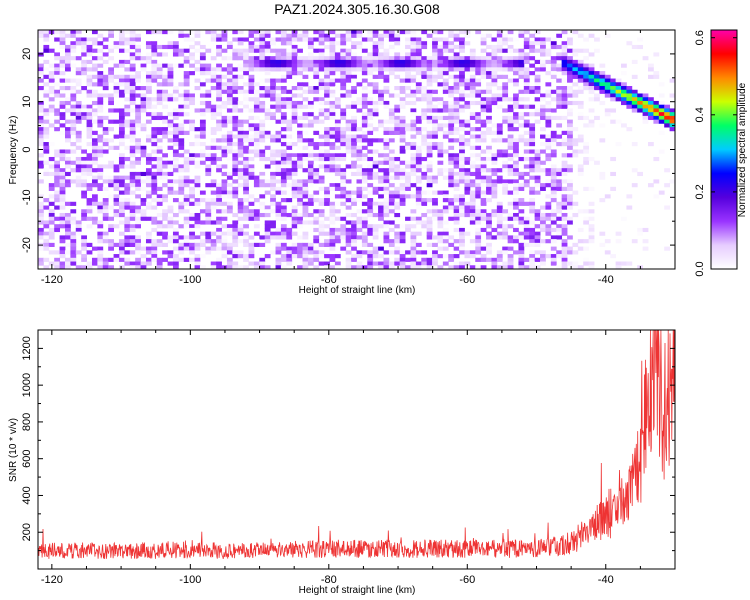 The width and height of the screenshot is (750, 600). I want to click on x-tick-label: -40, so click(606, 280).